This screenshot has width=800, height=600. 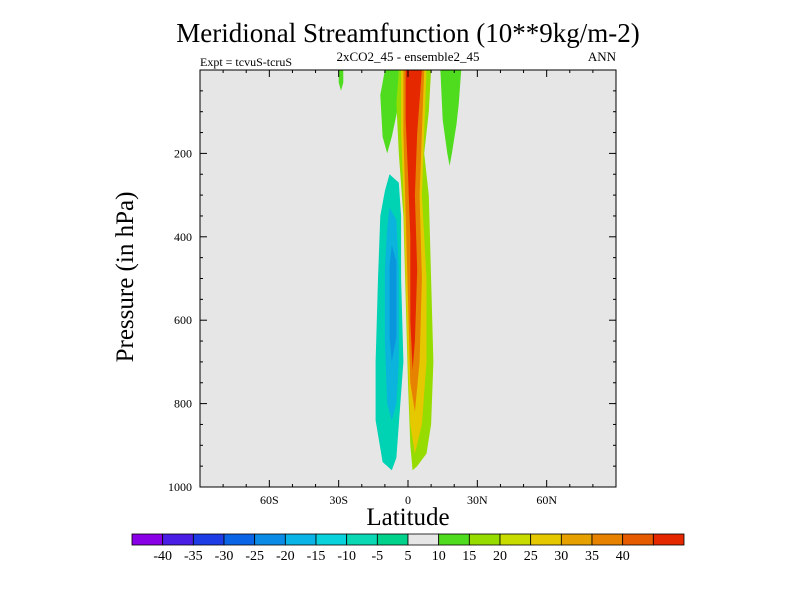 What do you see at coordinates (408, 548) in the screenshot?
I see `colorbar: -40 -35 -30 -25 -20 -15 -10 -5 5 10 15 20 25 30 35 40` at bounding box center [408, 548].